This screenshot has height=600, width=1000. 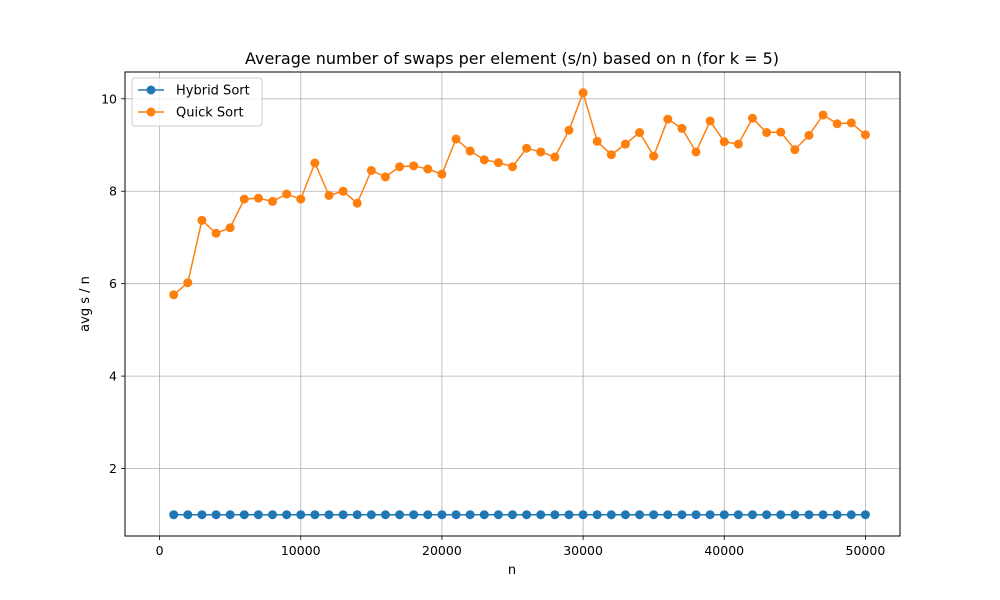 I want to click on x-tick-label: 0, so click(x=160, y=550).